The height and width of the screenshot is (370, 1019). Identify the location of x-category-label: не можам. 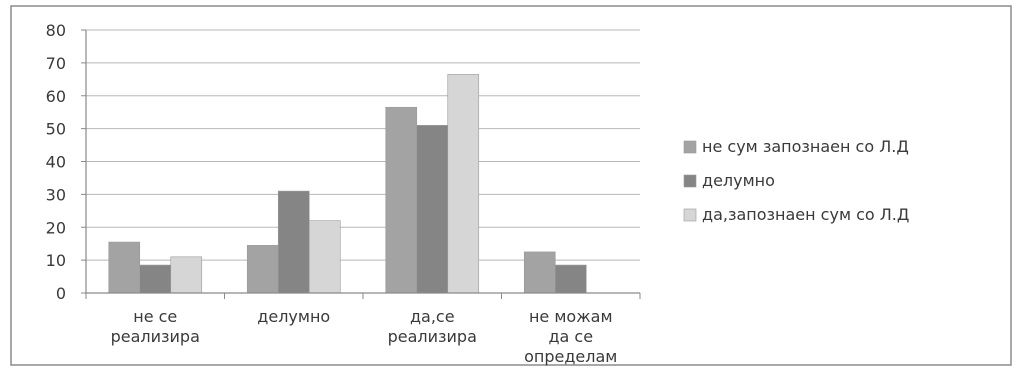
(571, 316).